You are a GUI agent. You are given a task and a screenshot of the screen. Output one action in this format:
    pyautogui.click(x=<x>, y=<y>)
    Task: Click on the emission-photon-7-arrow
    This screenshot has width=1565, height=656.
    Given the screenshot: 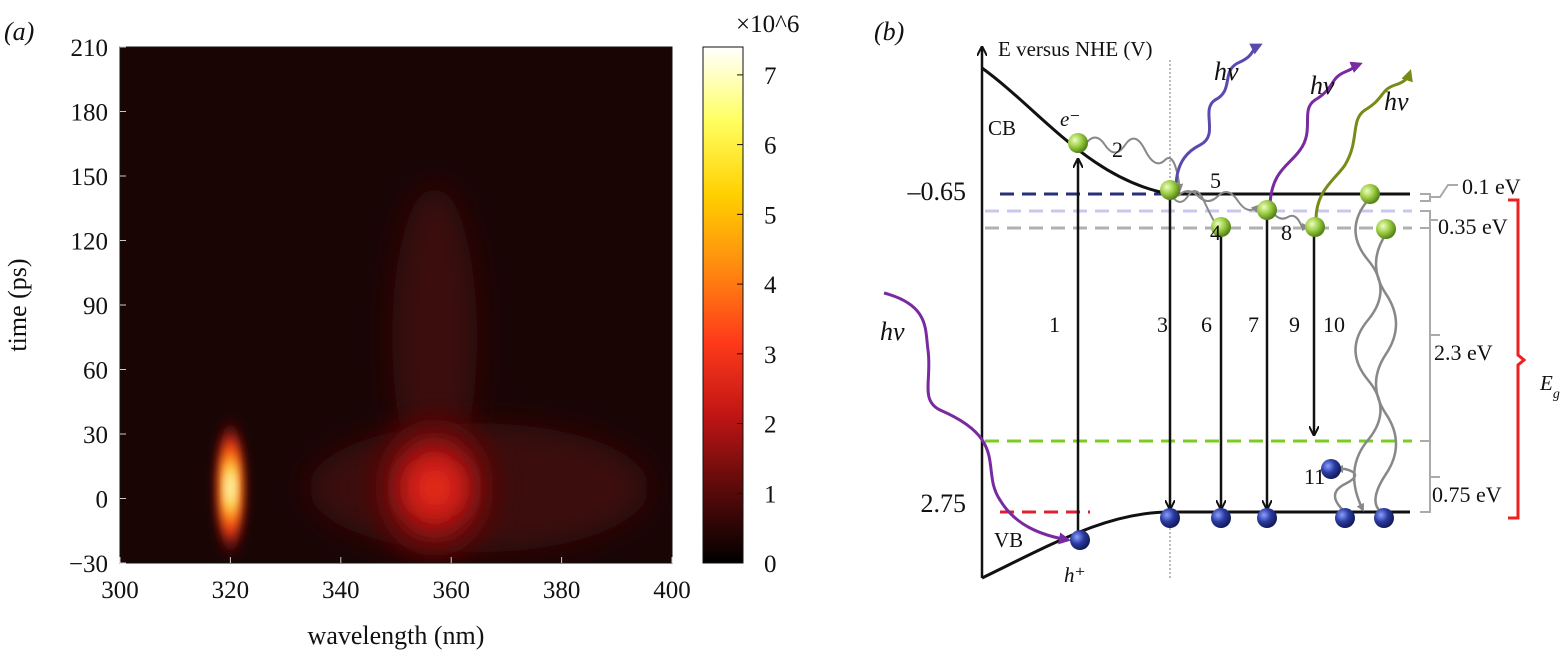 What is the action you would take?
    pyautogui.click(x=1315, y=133)
    